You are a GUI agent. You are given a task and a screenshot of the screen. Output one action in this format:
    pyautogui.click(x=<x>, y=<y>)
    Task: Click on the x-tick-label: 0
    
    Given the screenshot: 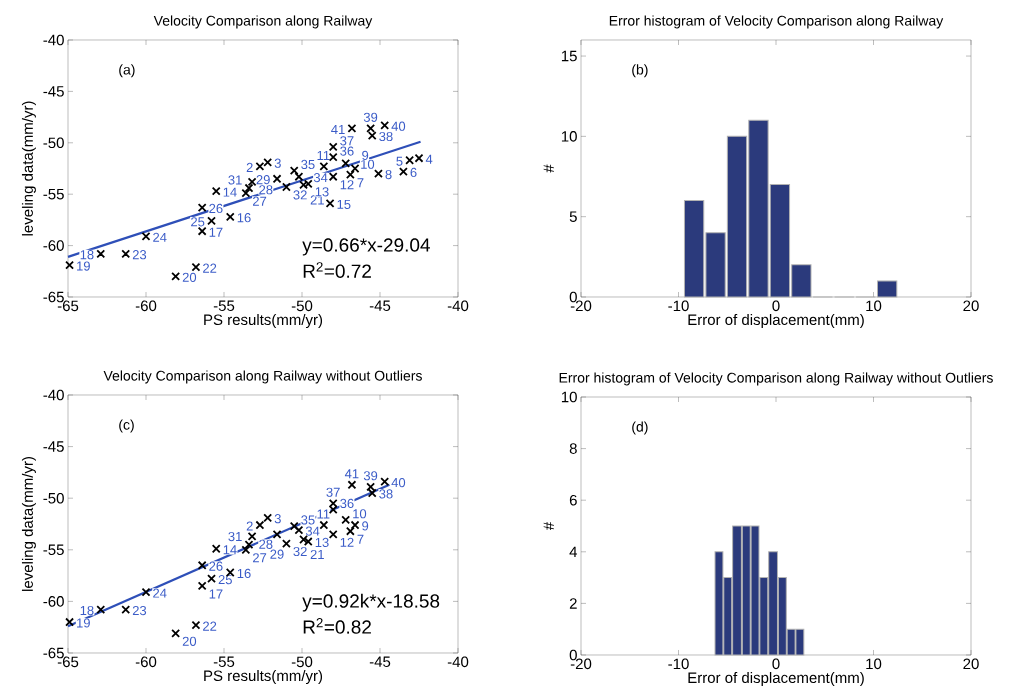 What is the action you would take?
    pyautogui.click(x=776, y=664)
    